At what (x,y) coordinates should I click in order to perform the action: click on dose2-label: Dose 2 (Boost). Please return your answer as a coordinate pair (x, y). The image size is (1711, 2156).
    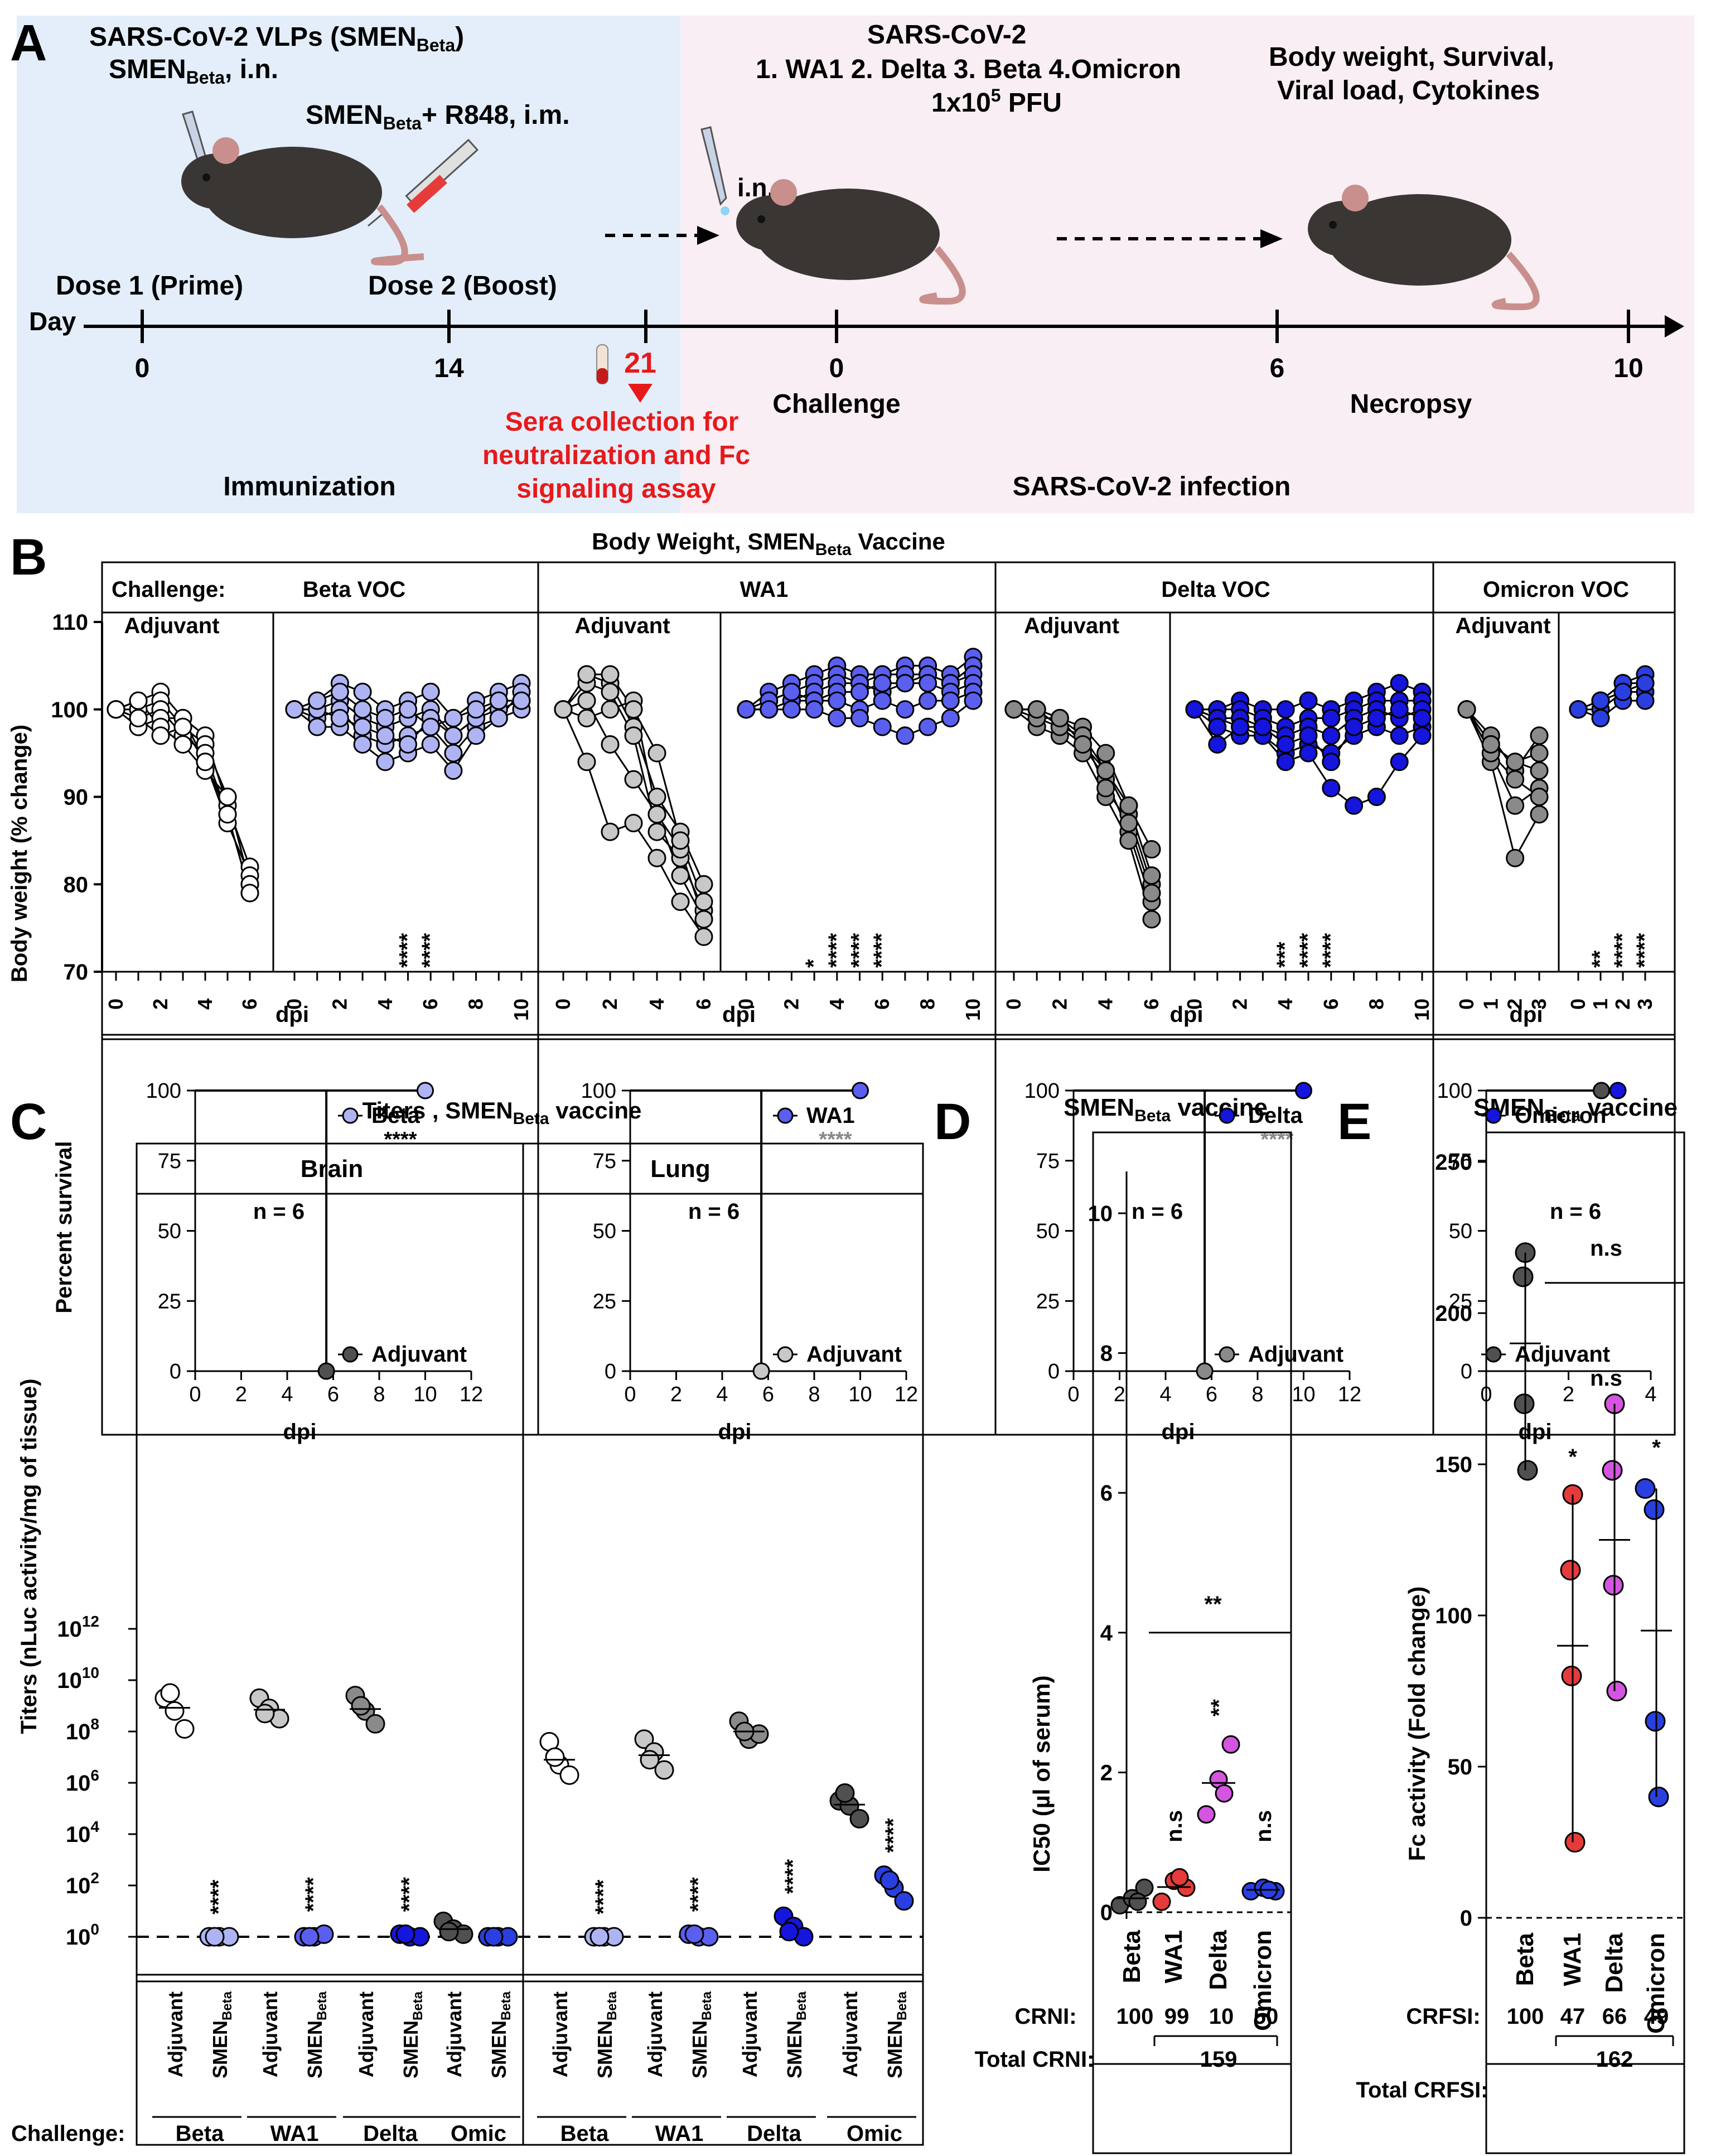
    Looking at the image, I should click on (463, 286).